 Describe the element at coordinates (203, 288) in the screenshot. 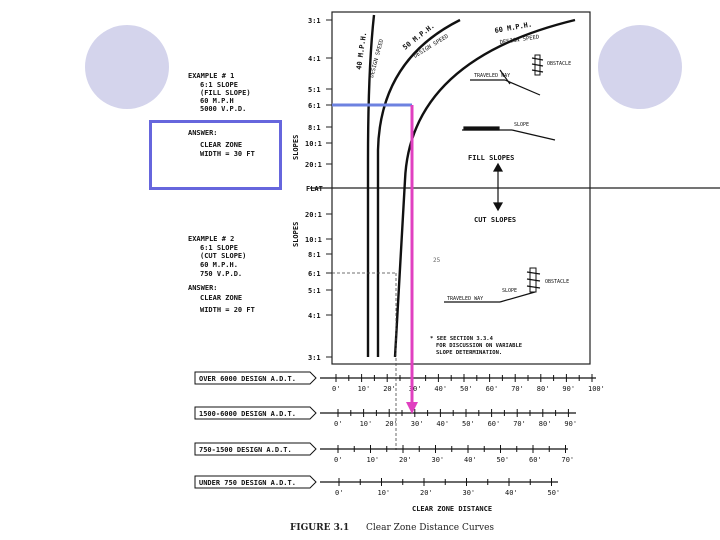

I see `example2-answer-heading: ANSWER:` at that location.